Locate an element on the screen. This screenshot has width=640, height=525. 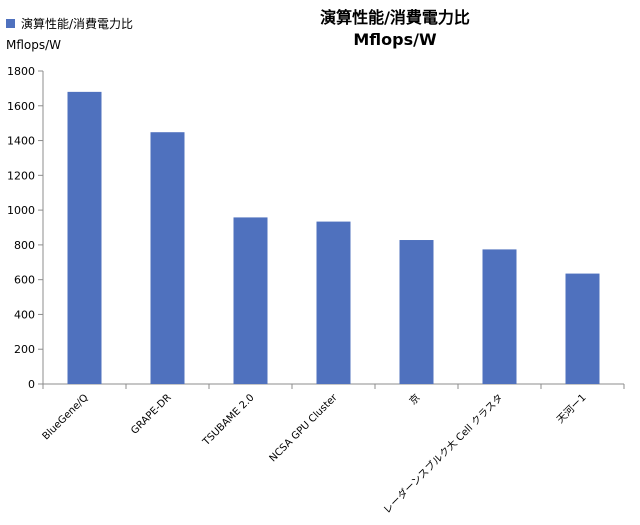
y-tick-label: 1400 is located at coordinates (21, 141).